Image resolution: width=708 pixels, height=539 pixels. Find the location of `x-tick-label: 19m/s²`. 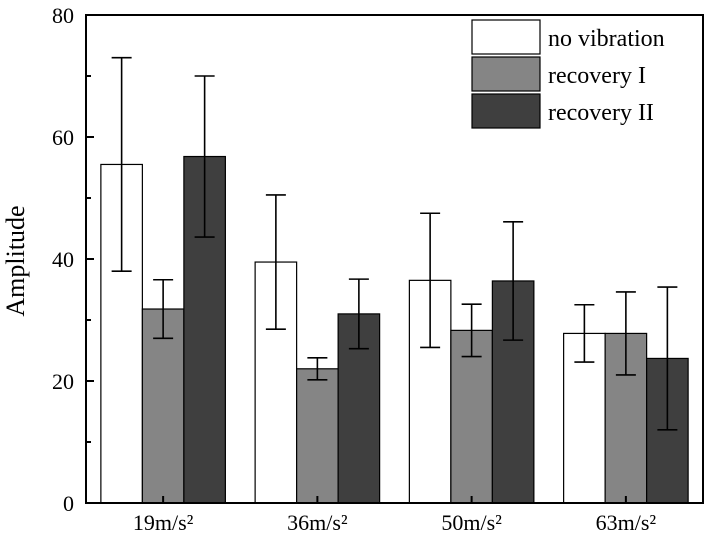

x-tick-label: 19m/s² is located at coordinates (163, 522).